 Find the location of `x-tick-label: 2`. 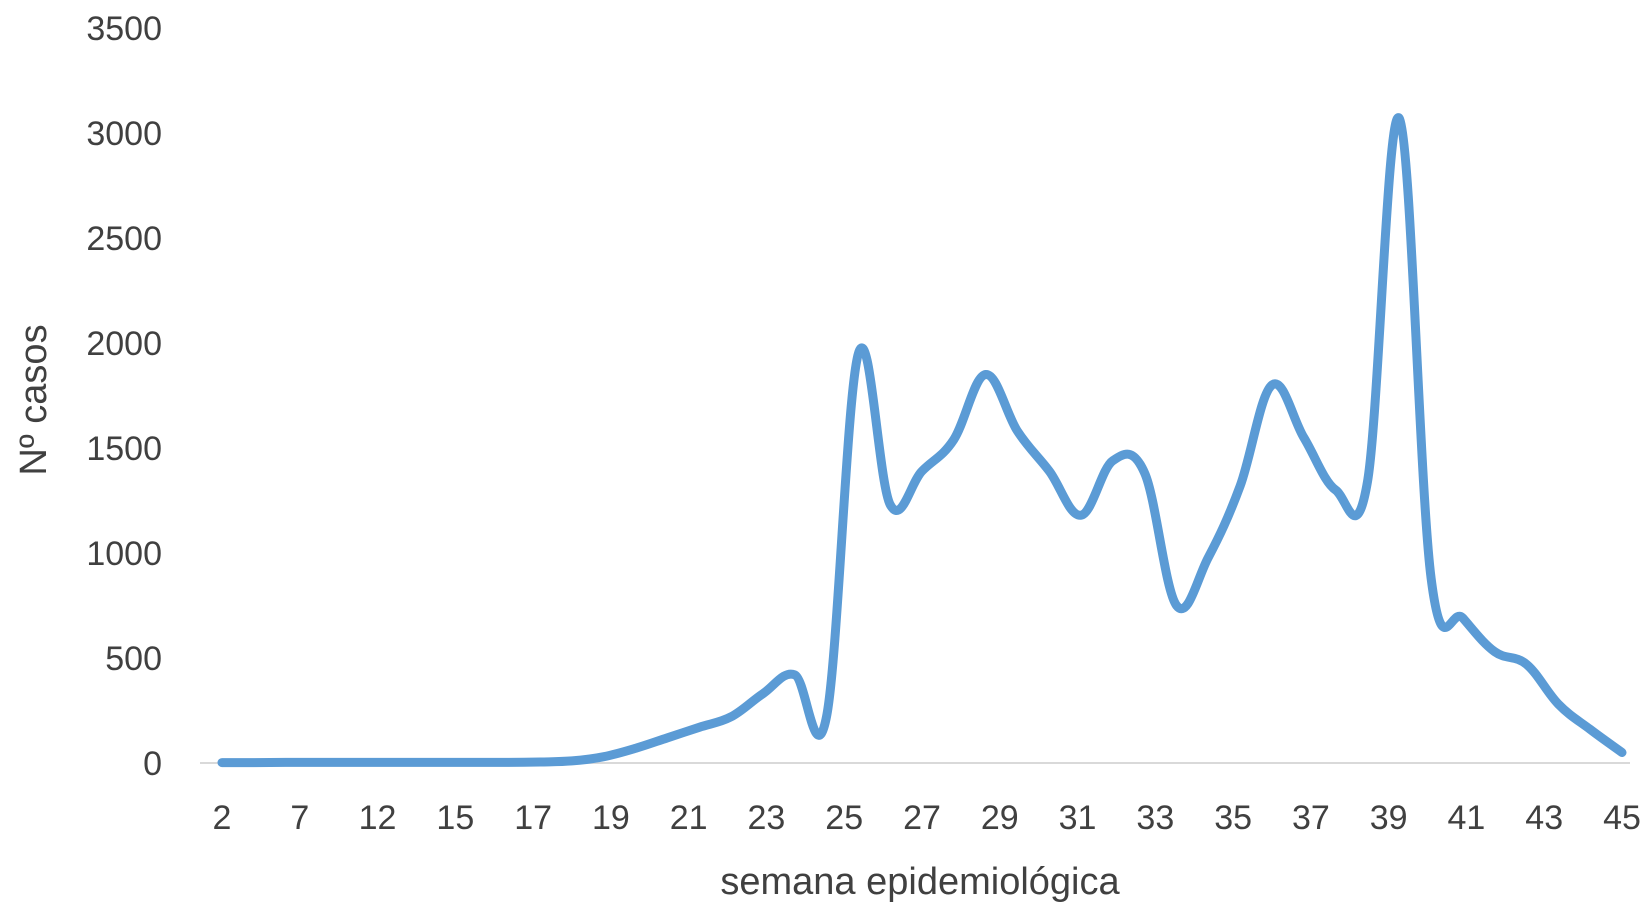

x-tick-label: 2 is located at coordinates (222, 818).